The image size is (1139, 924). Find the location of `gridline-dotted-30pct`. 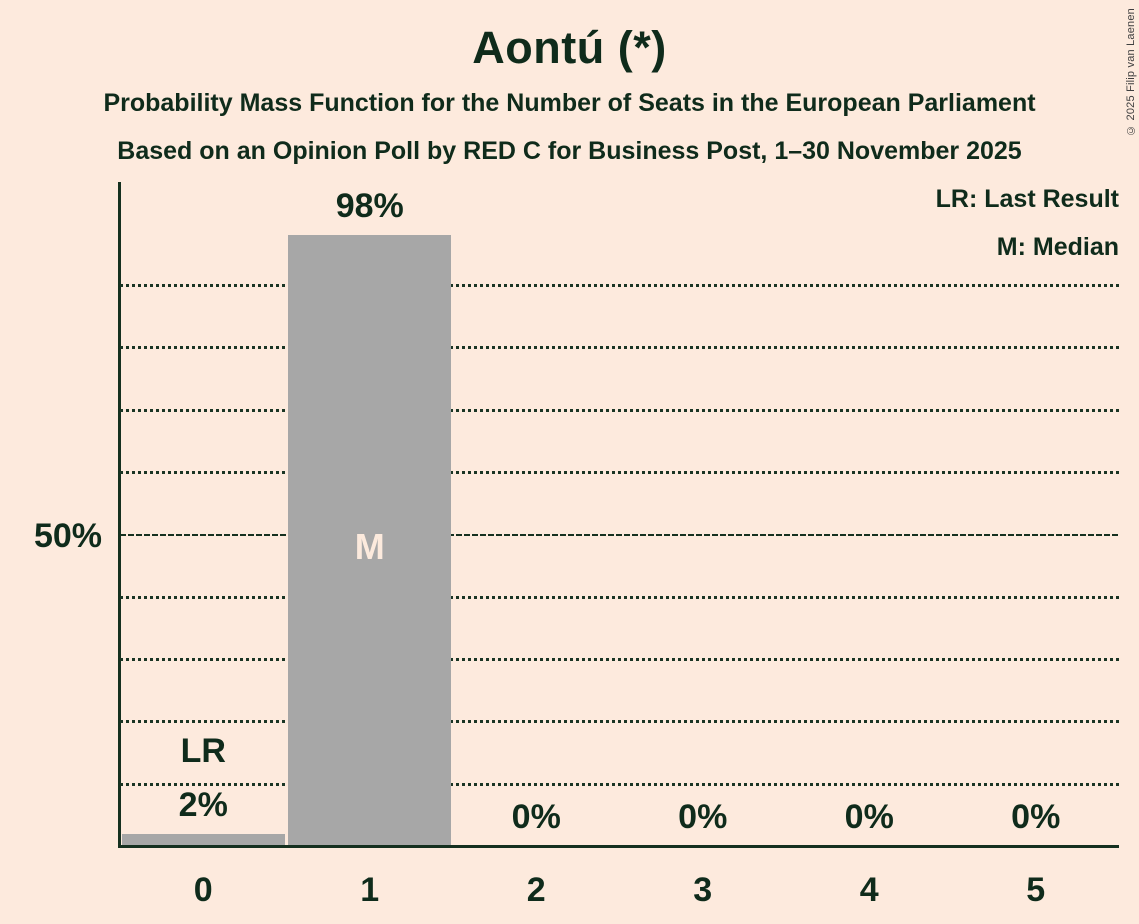

gridline-dotted-30pct is located at coordinates (619, 659).